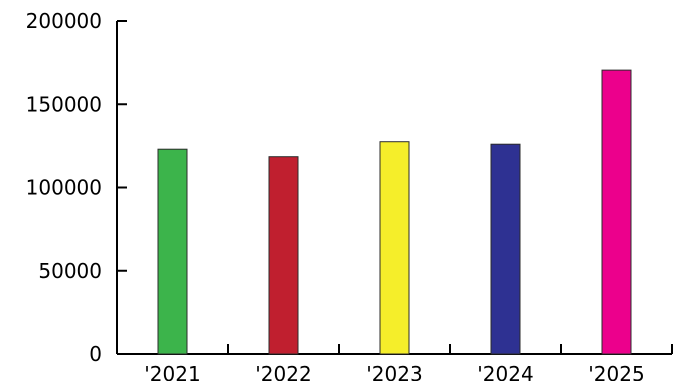 This screenshot has width=674, height=381. What do you see at coordinates (172, 371) in the screenshot?
I see `x-tick-label: '2021` at bounding box center [172, 371].